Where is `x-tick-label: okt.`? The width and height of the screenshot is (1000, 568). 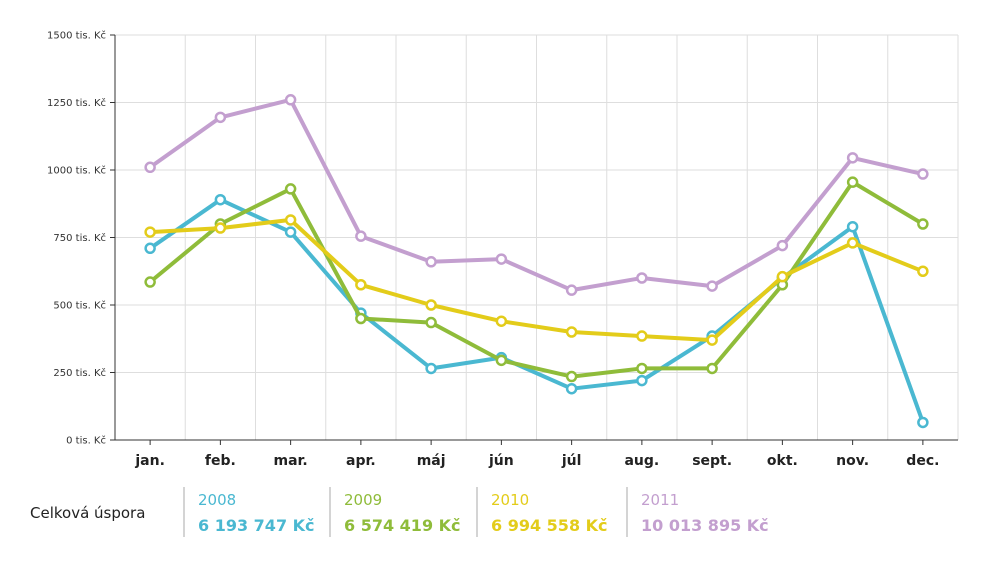 x-tick-label: okt. is located at coordinates (782, 461).